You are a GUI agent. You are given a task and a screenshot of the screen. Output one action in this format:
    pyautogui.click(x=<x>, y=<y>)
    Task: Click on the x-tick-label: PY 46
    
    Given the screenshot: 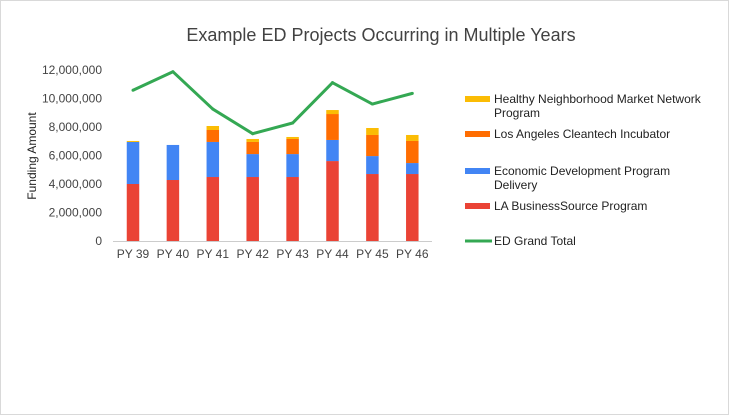 What is the action you would take?
    pyautogui.click(x=412, y=254)
    